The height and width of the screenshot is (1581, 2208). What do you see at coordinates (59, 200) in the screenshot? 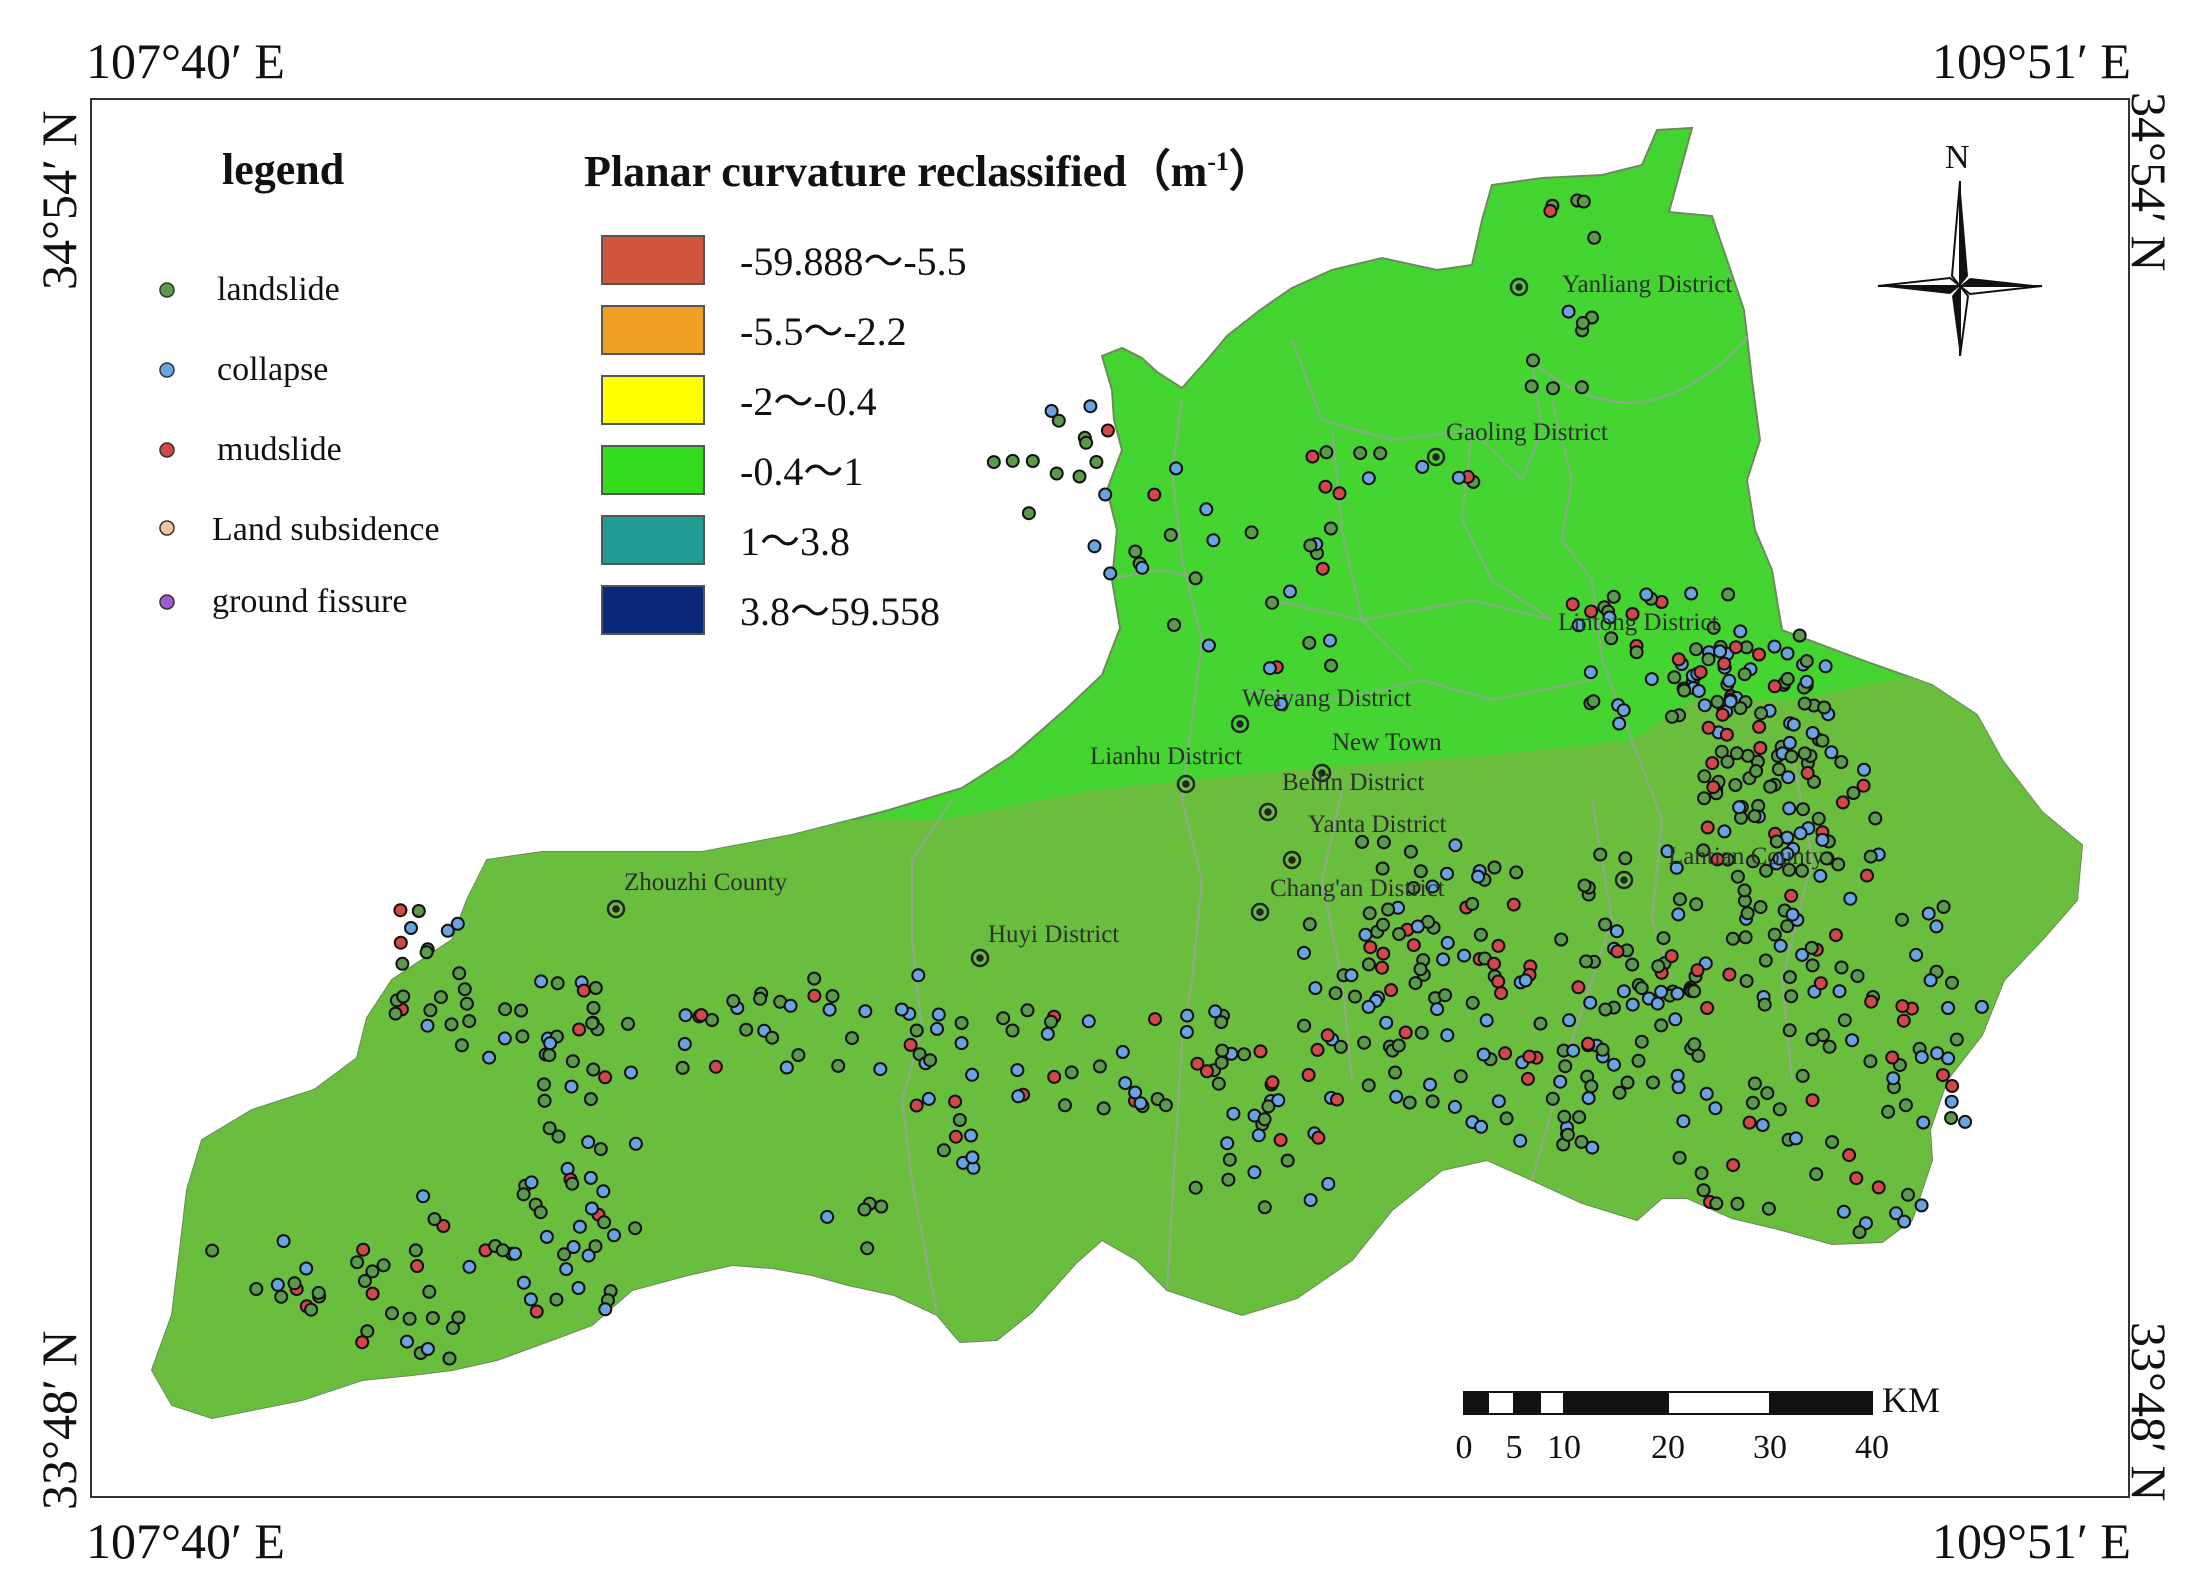
I see `coord-left-top: 34°54′ N` at bounding box center [59, 200].